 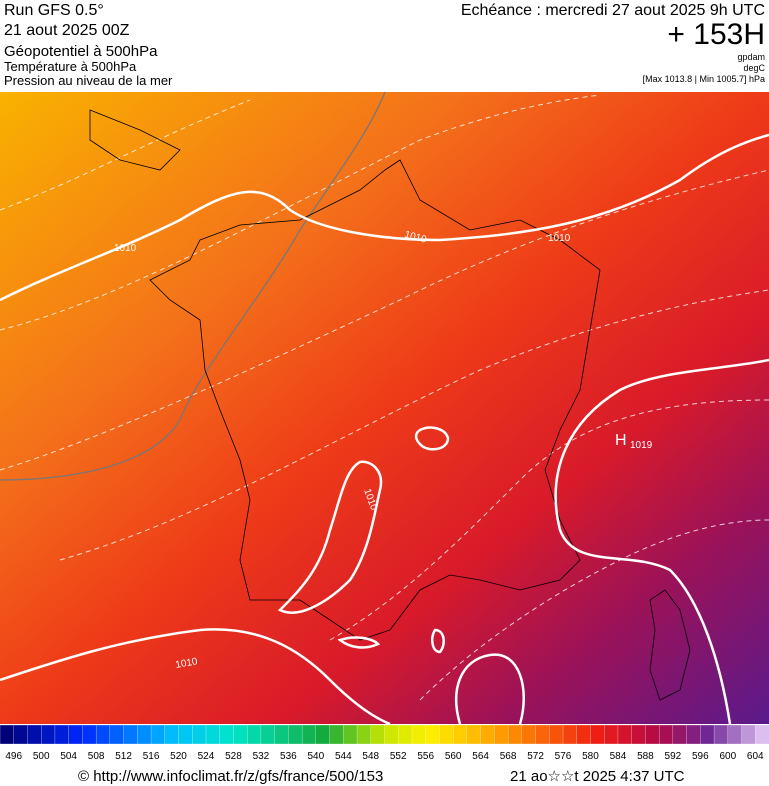 I want to click on scale-label: 576, so click(x=563, y=756).